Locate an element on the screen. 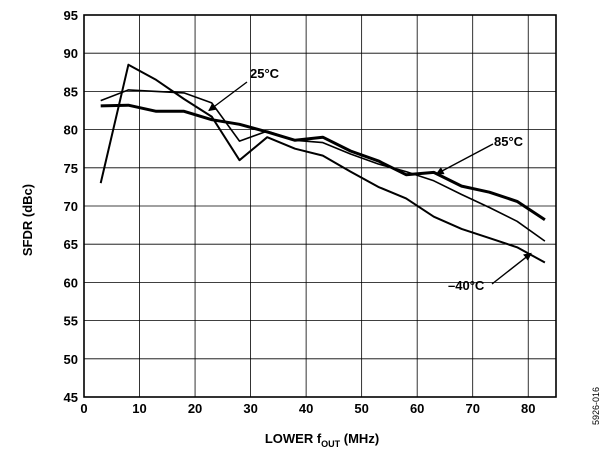 Image resolution: width=606 pixels, height=450 pixels. x-tick-label: 80 is located at coordinates (528, 408).